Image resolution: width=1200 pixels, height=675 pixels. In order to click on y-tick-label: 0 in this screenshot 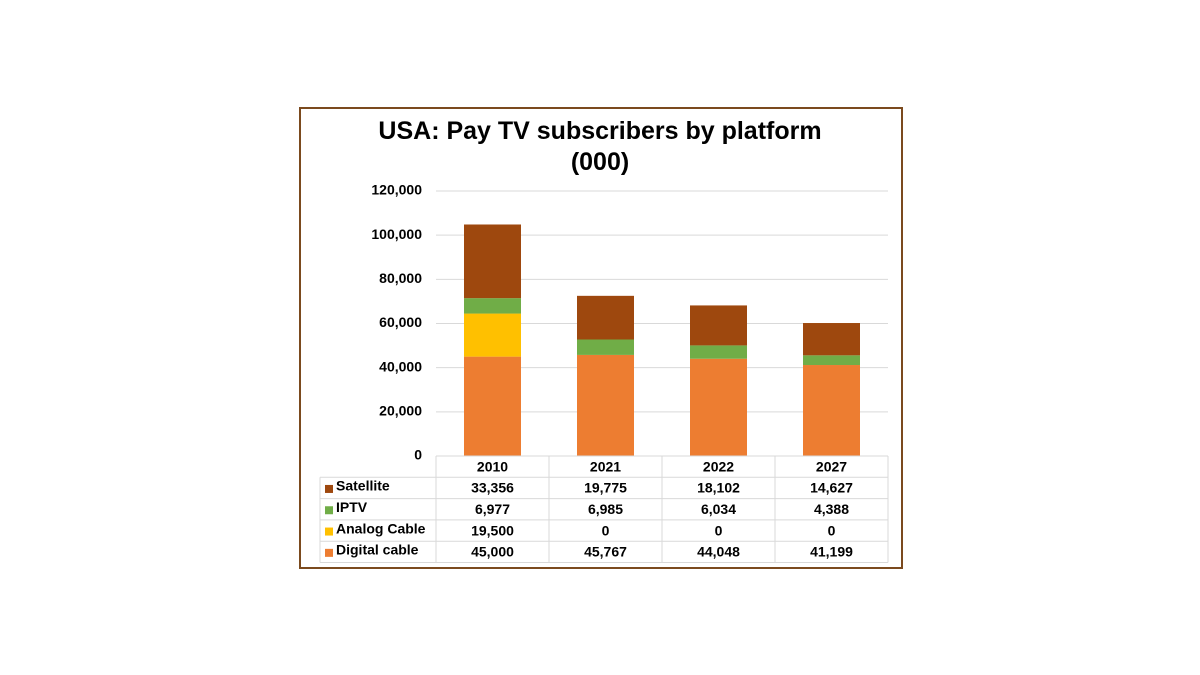, I will do `click(418, 455)`.